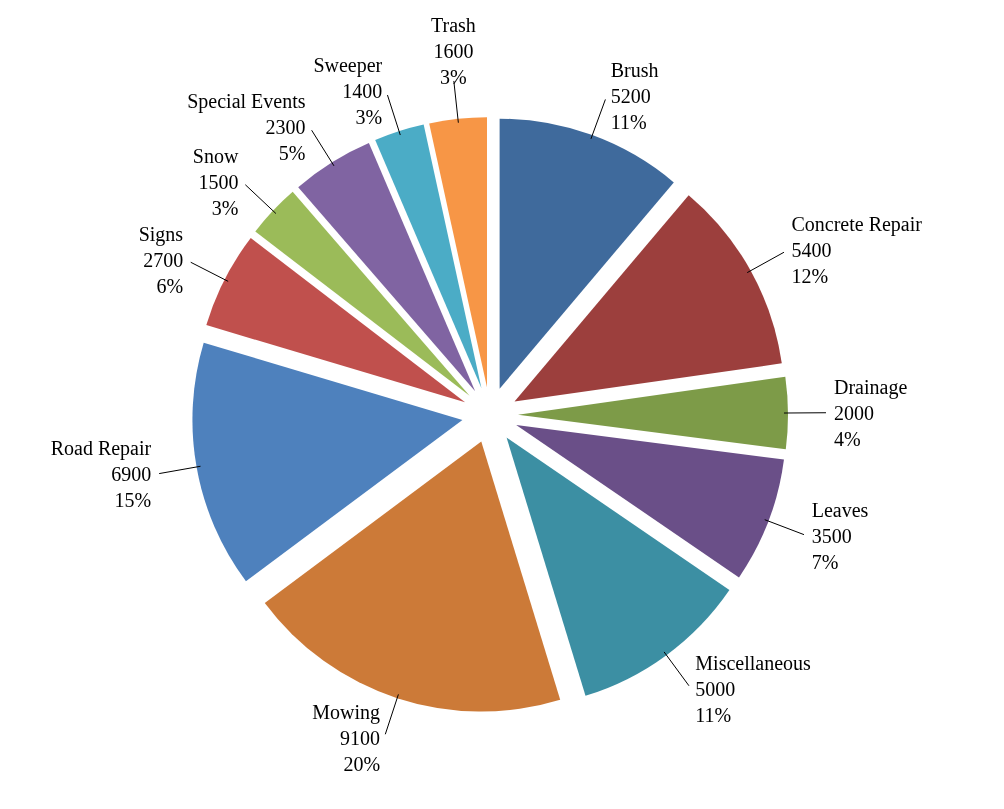  I want to click on data-label: 5200 11%, so click(630, 108).